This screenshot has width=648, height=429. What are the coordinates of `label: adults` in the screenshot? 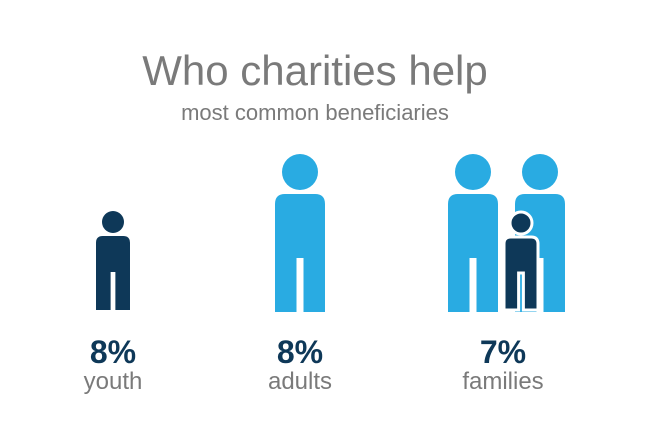 It's located at (300, 381).